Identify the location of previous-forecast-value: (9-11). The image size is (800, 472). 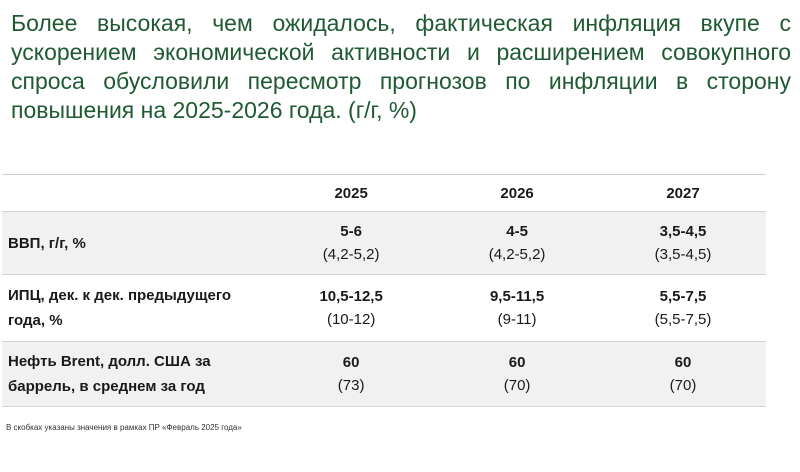
(517, 319).